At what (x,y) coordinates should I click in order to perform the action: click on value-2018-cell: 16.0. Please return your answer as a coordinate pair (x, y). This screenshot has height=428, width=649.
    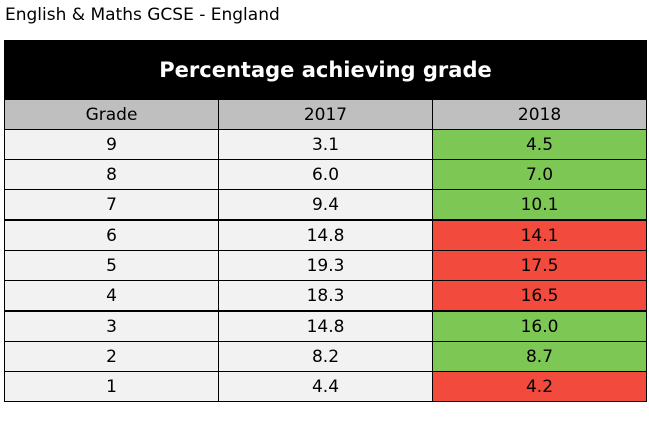
    Looking at the image, I should click on (539, 326).